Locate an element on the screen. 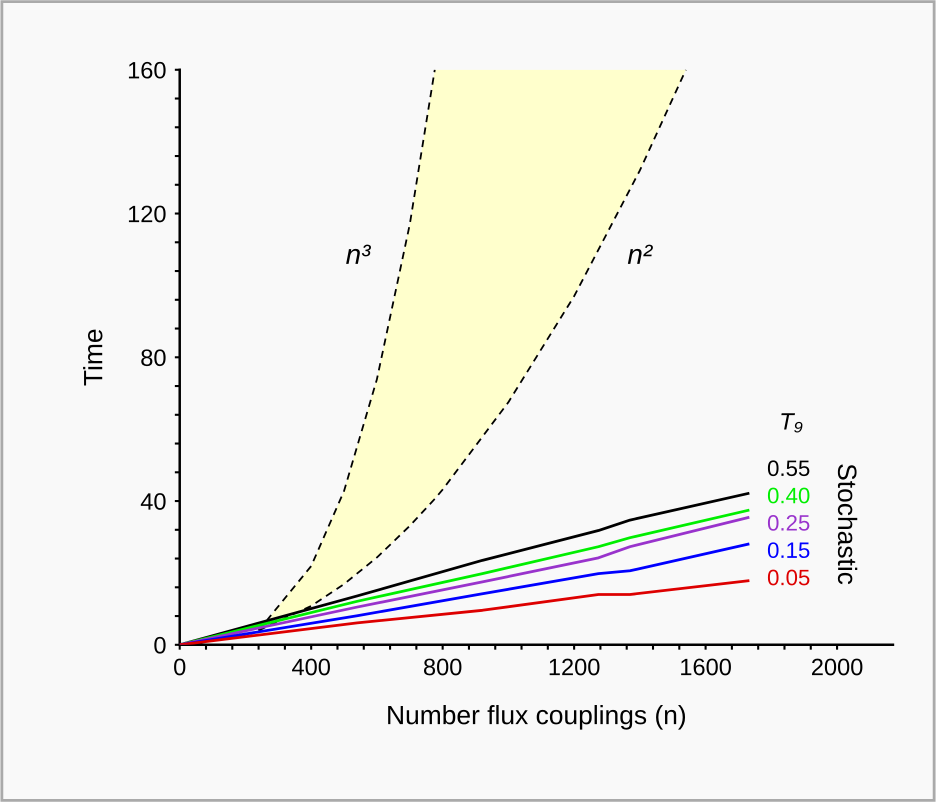  x-tick-label: 2000 is located at coordinates (837, 667).